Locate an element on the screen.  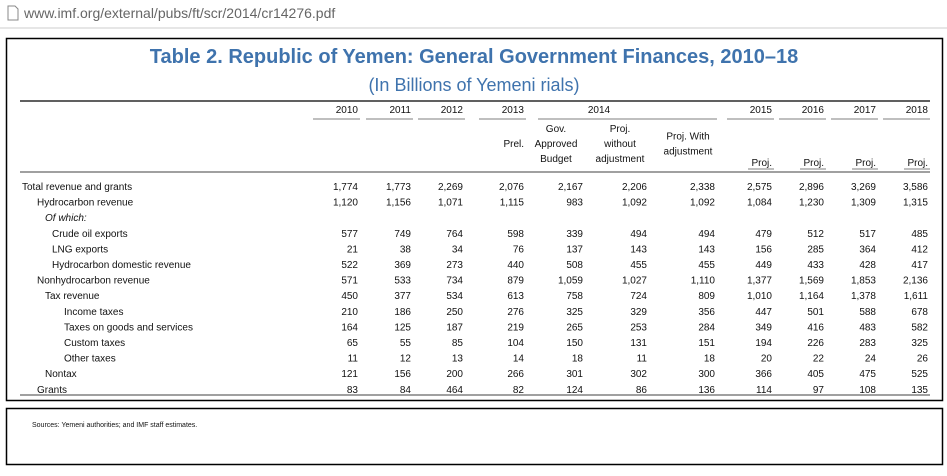
address-bar is located at coordinates (473, 14).